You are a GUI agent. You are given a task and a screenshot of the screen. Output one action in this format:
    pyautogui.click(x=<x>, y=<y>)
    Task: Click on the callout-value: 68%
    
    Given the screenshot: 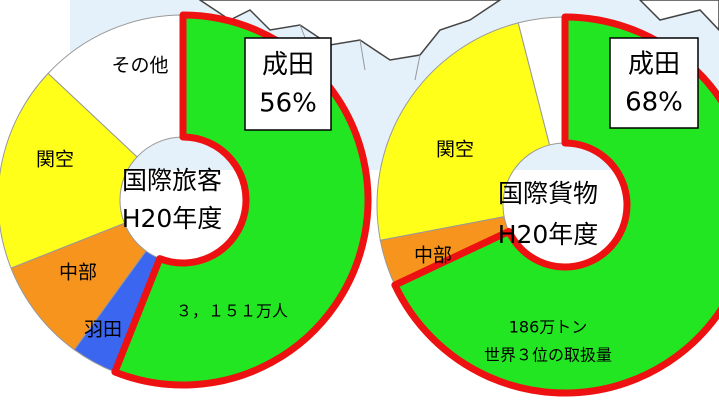 What is the action you would take?
    pyautogui.click(x=654, y=102)
    